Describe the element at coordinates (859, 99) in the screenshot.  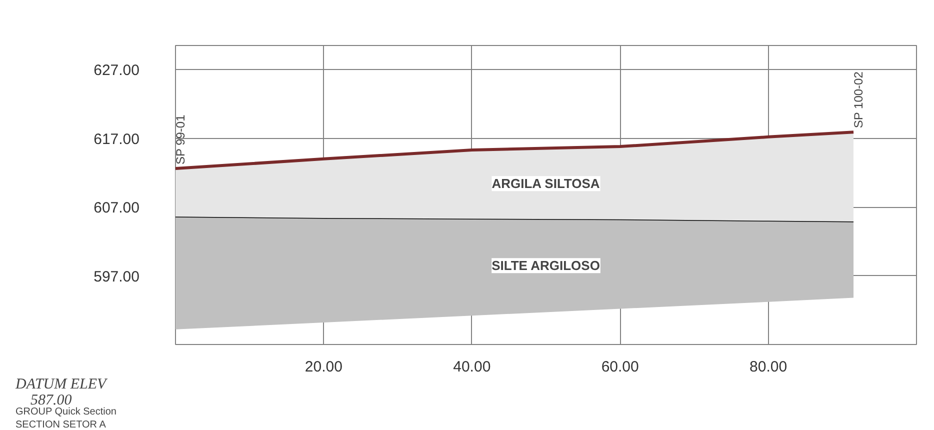
I see `annotation: SP 100-02` at that location.